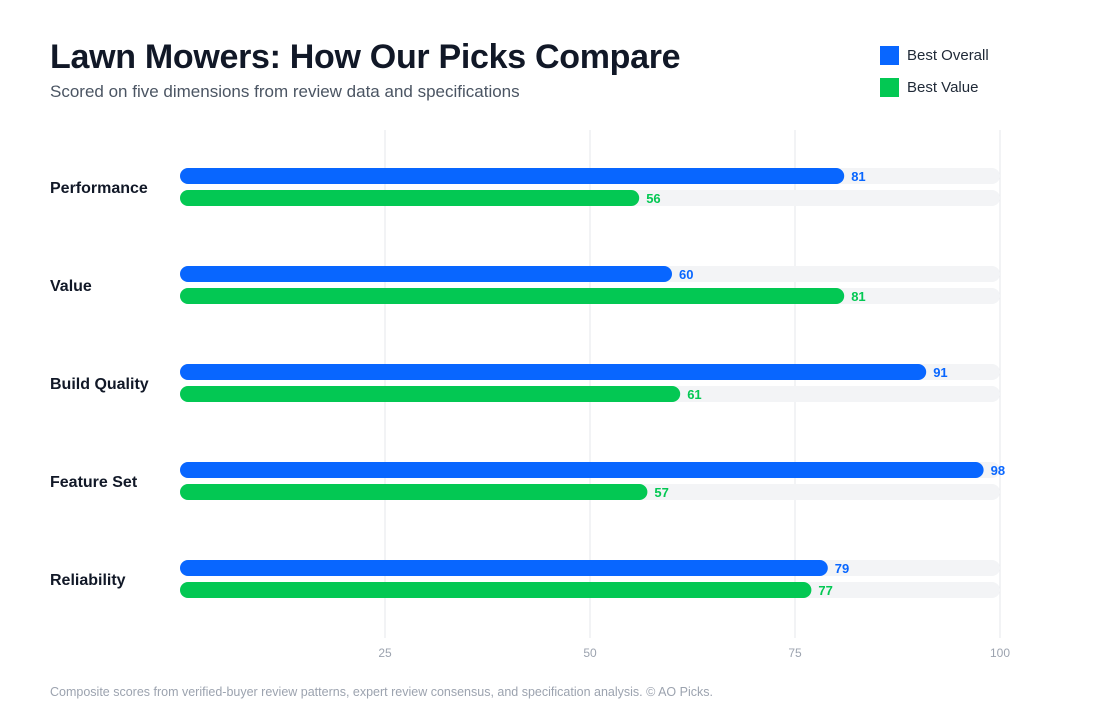 The width and height of the screenshot is (1100, 720). Describe the element at coordinates (998, 470) in the screenshot. I see `data-label-feature-set-best-overall: 98` at that location.